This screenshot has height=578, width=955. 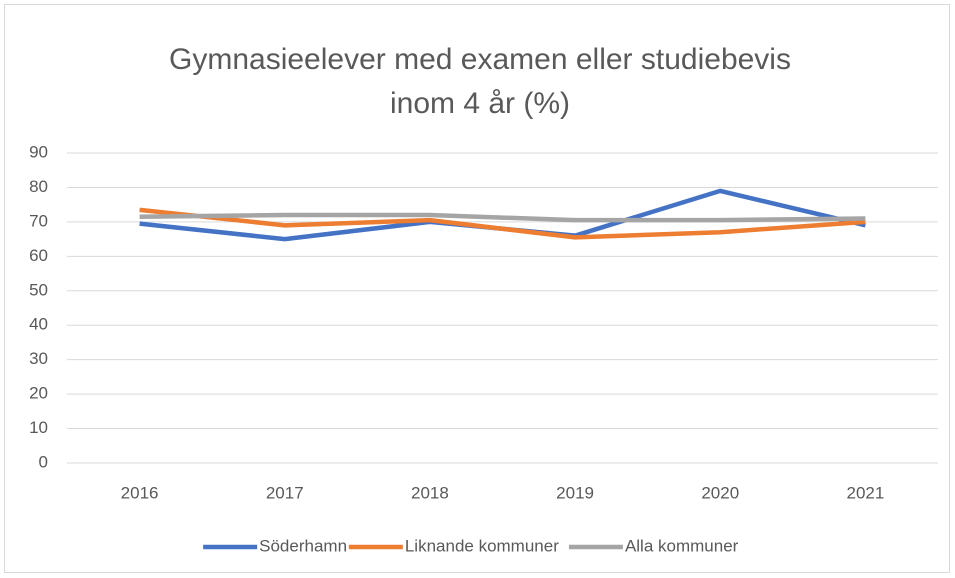 I want to click on x-tick-label: 2021, so click(x=866, y=492).